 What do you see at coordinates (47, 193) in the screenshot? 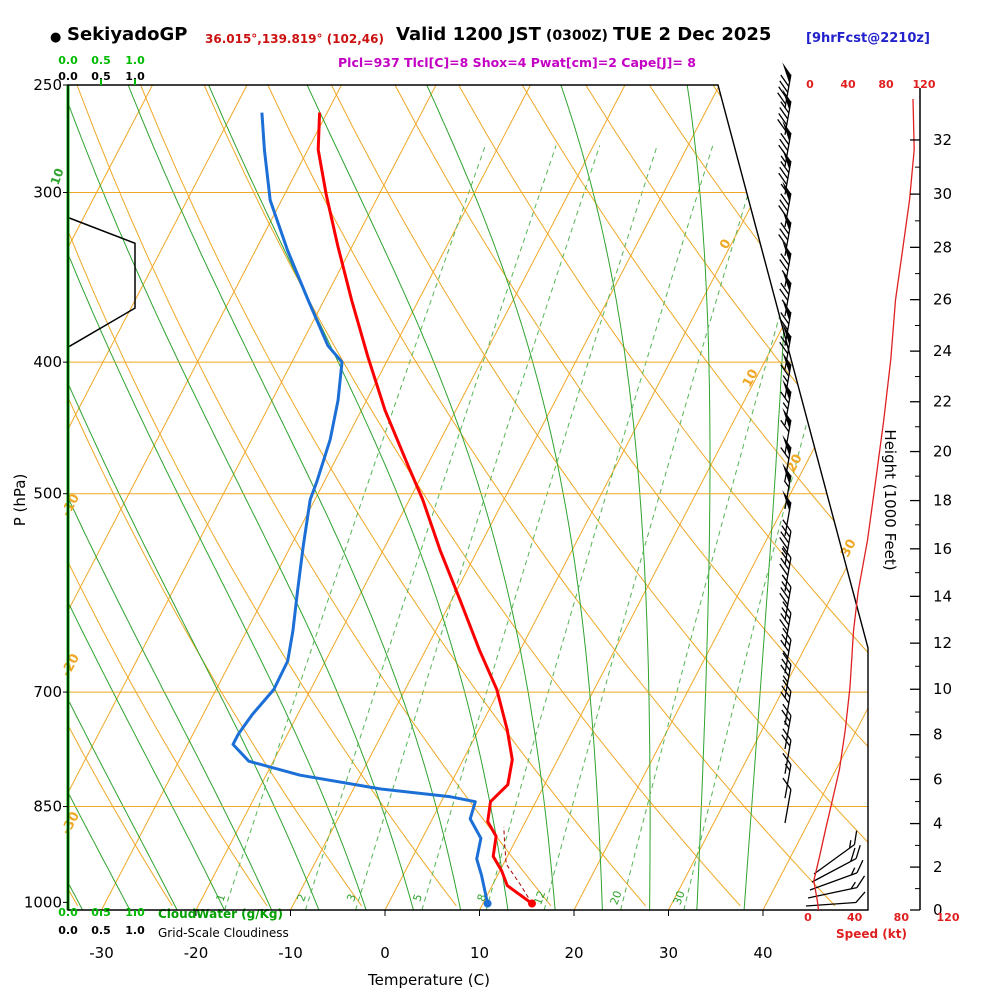
I see `svg-text: 300` at bounding box center [47, 193].